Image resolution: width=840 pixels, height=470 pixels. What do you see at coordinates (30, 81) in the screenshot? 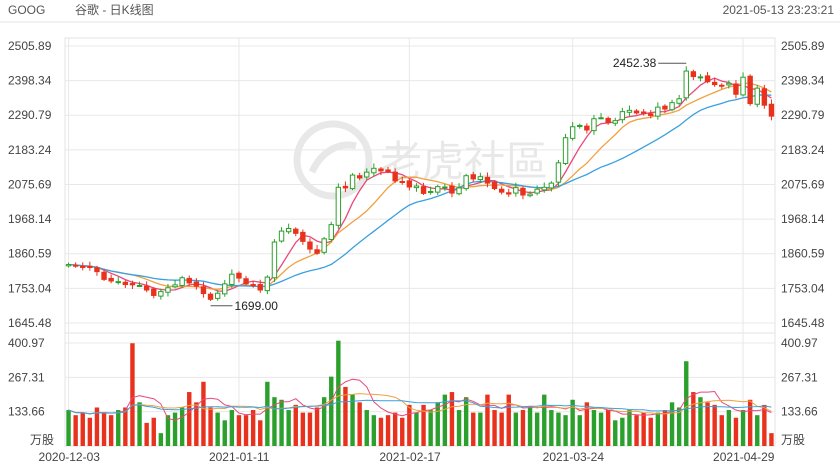
I see `price-tick-label-left: 2398.34` at bounding box center [30, 81].